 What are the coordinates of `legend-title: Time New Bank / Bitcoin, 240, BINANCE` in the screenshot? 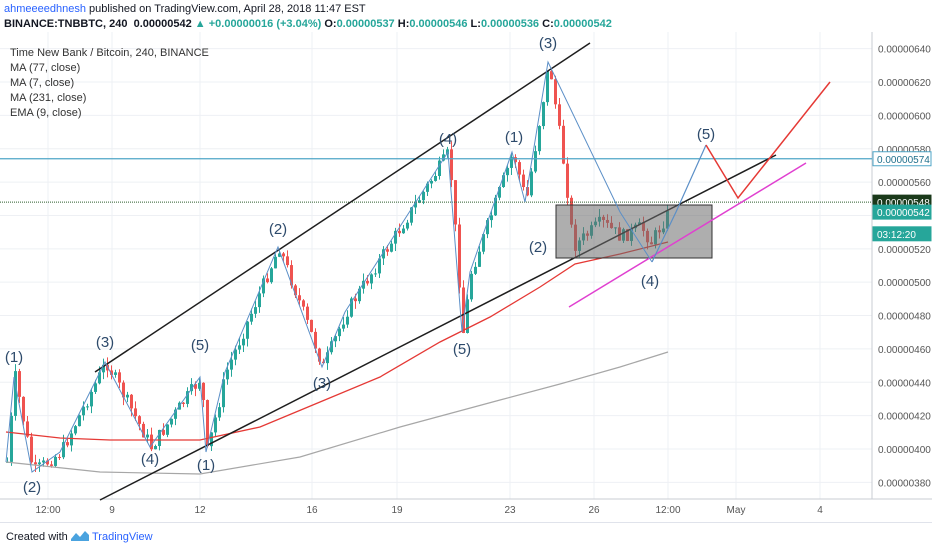 It's located at (109, 53).